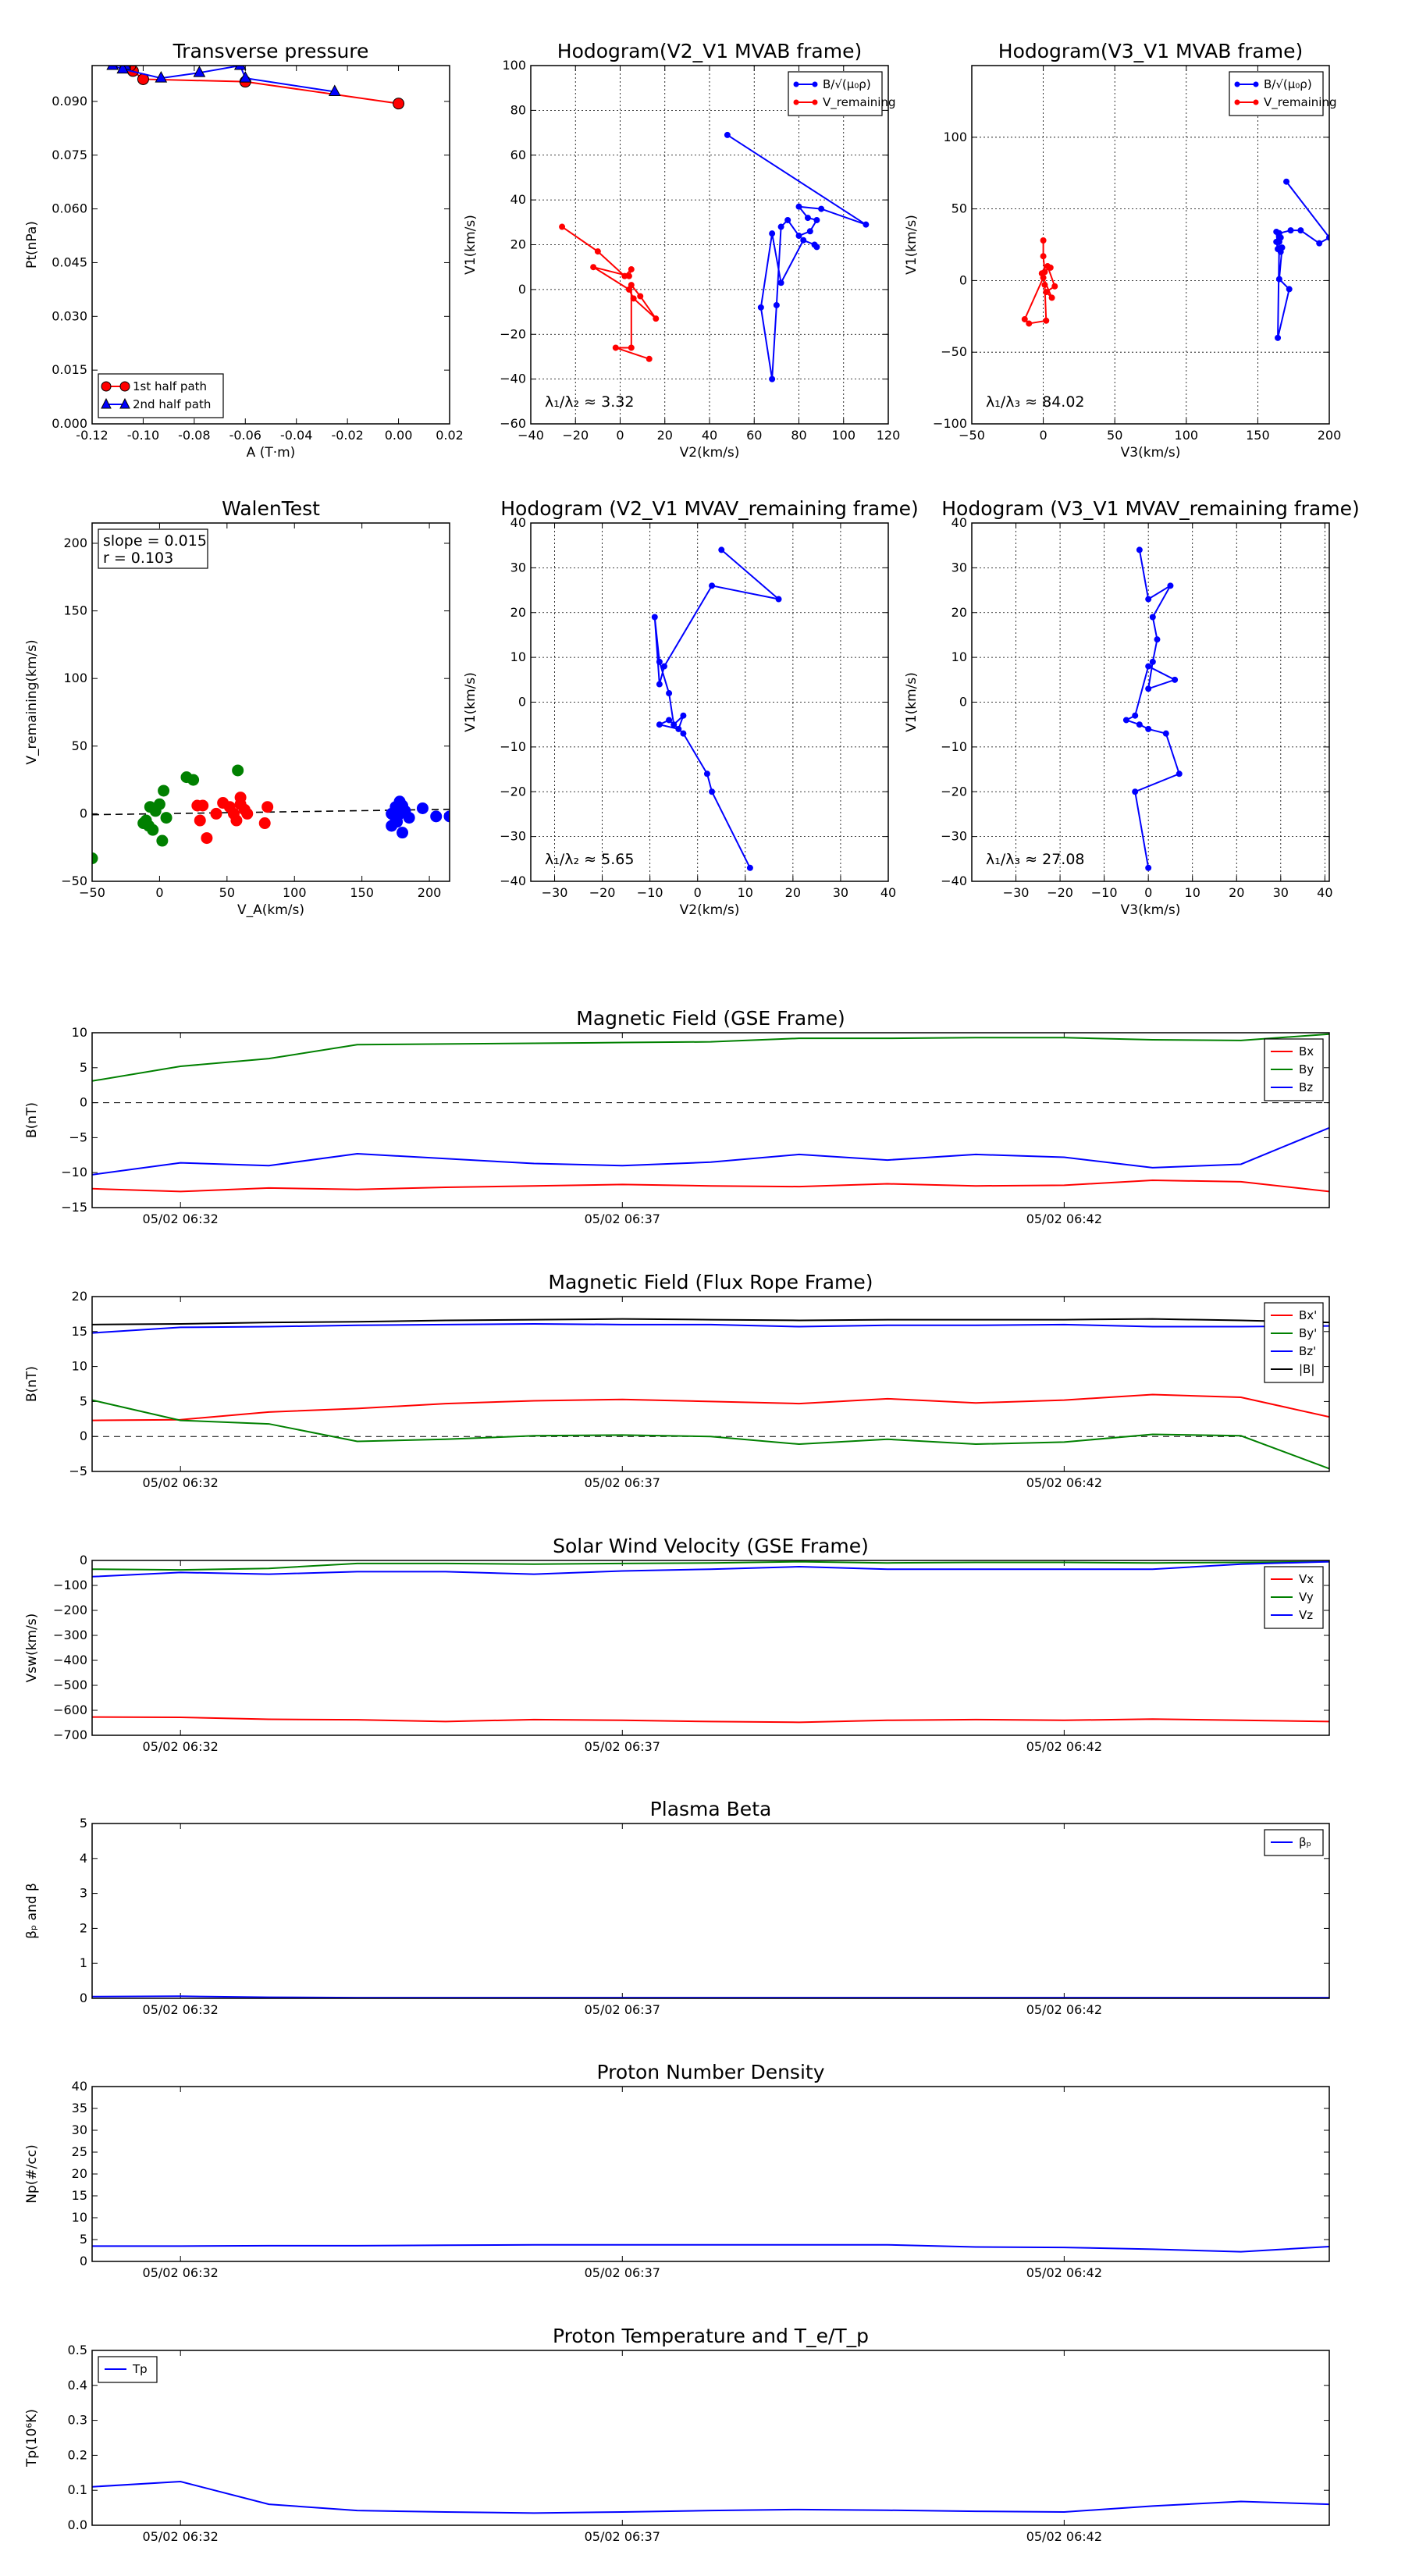 Image resolution: width=1405 pixels, height=2576 pixels. Describe the element at coordinates (1306, 1597) in the screenshot. I see `legend-label: Vy` at that location.